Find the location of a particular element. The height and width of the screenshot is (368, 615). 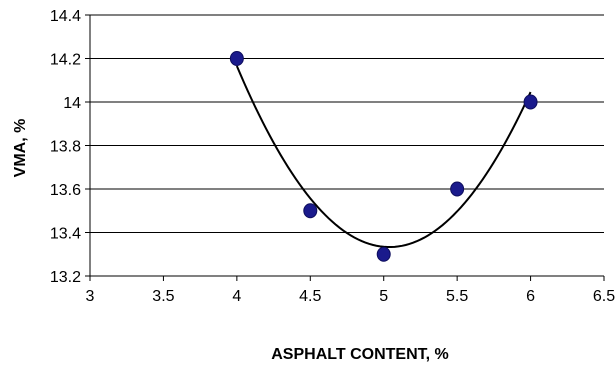

x-tick-label: 5 is located at coordinates (383, 296).